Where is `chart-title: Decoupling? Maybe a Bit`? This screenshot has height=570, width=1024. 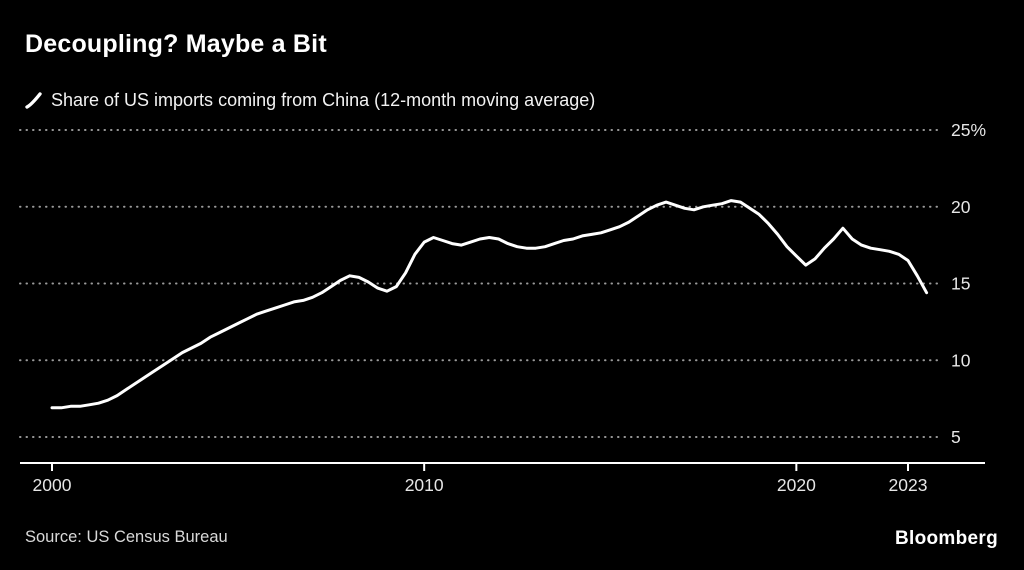
chart-title: Decoupling? Maybe a Bit is located at coordinates (176, 44).